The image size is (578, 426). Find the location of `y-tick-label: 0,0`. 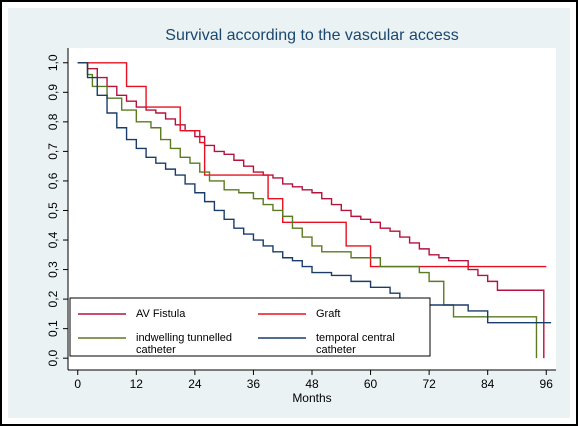

y-tick-label: 0,0 is located at coordinates (53, 358).